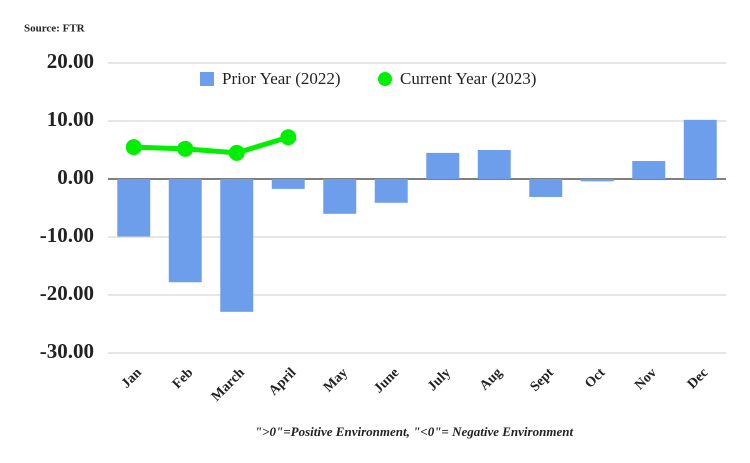  What do you see at coordinates (595, 378) in the screenshot?
I see `x-tick-label: Oct` at bounding box center [595, 378].